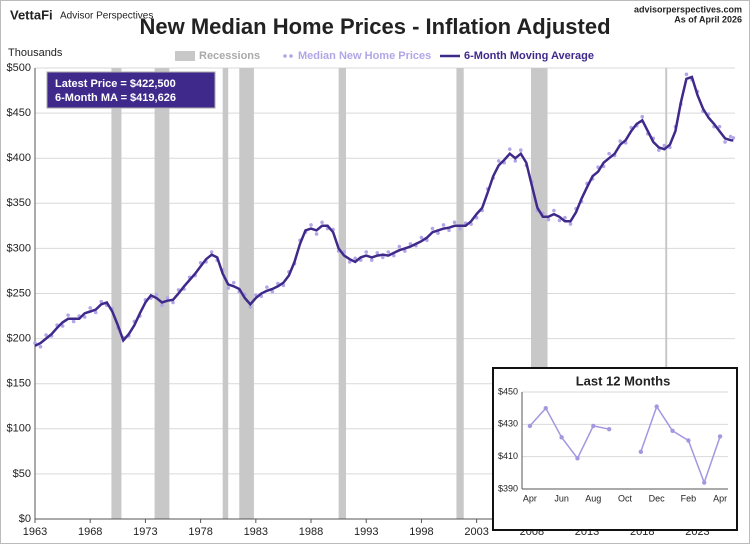 Image resolution: width=750 pixels, height=544 pixels. Describe the element at coordinates (421, 532) in the screenshot. I see `x-tick-label: 1998` at that location.